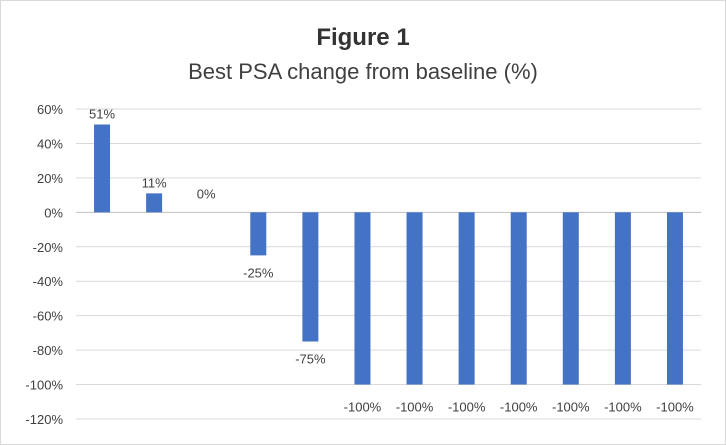 This screenshot has height=445, width=726. Describe the element at coordinates (50, 178) in the screenshot. I see `y-tick-label: 20%` at that location.